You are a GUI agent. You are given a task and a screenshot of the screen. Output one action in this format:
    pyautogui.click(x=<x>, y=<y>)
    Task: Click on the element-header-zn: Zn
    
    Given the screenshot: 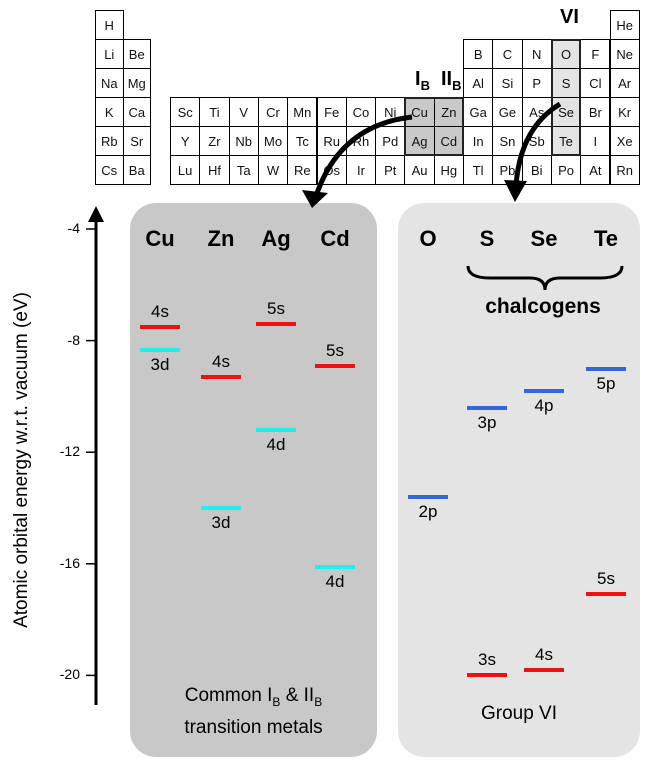 What is the action you would take?
    pyautogui.click(x=221, y=238)
    